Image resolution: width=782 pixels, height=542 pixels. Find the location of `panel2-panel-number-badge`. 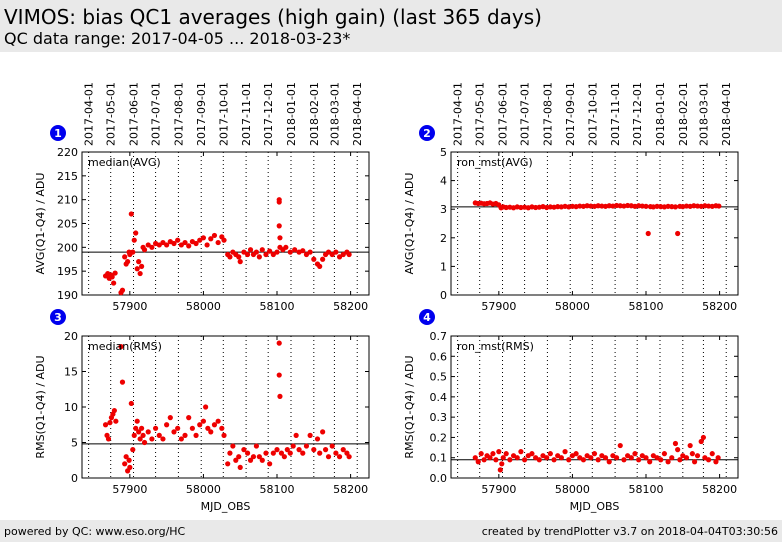

panel2-panel-number-badge is located at coordinates (427, 133).